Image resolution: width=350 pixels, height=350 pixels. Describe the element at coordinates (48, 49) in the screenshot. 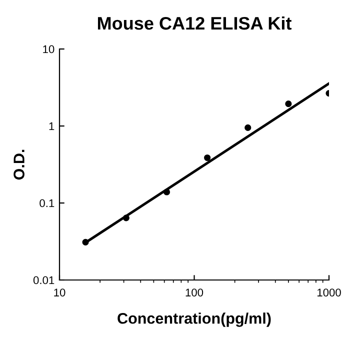

I see `y-tick-label: 10` at that location.